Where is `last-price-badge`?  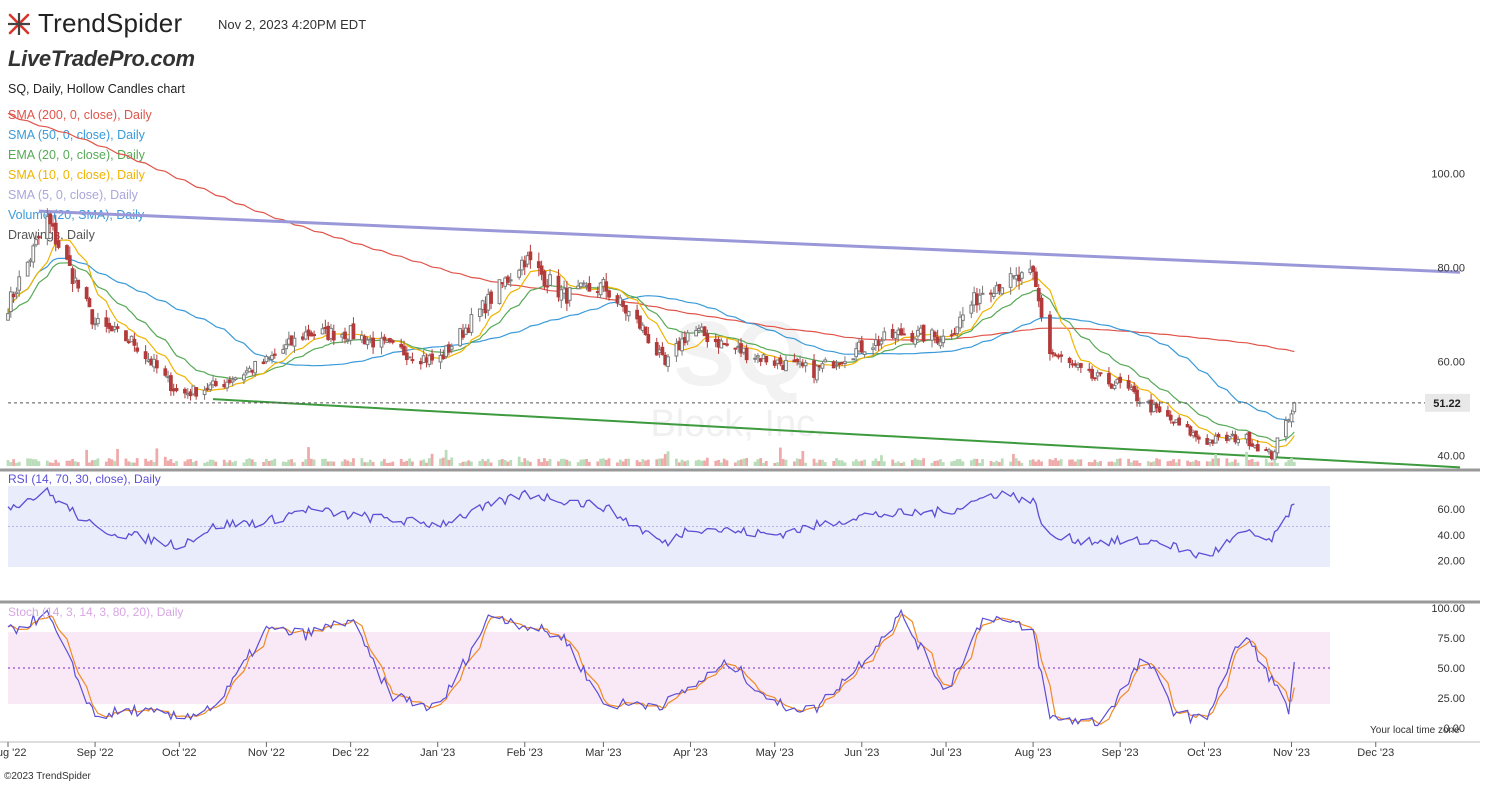 last-price-badge is located at coordinates (1447, 402).